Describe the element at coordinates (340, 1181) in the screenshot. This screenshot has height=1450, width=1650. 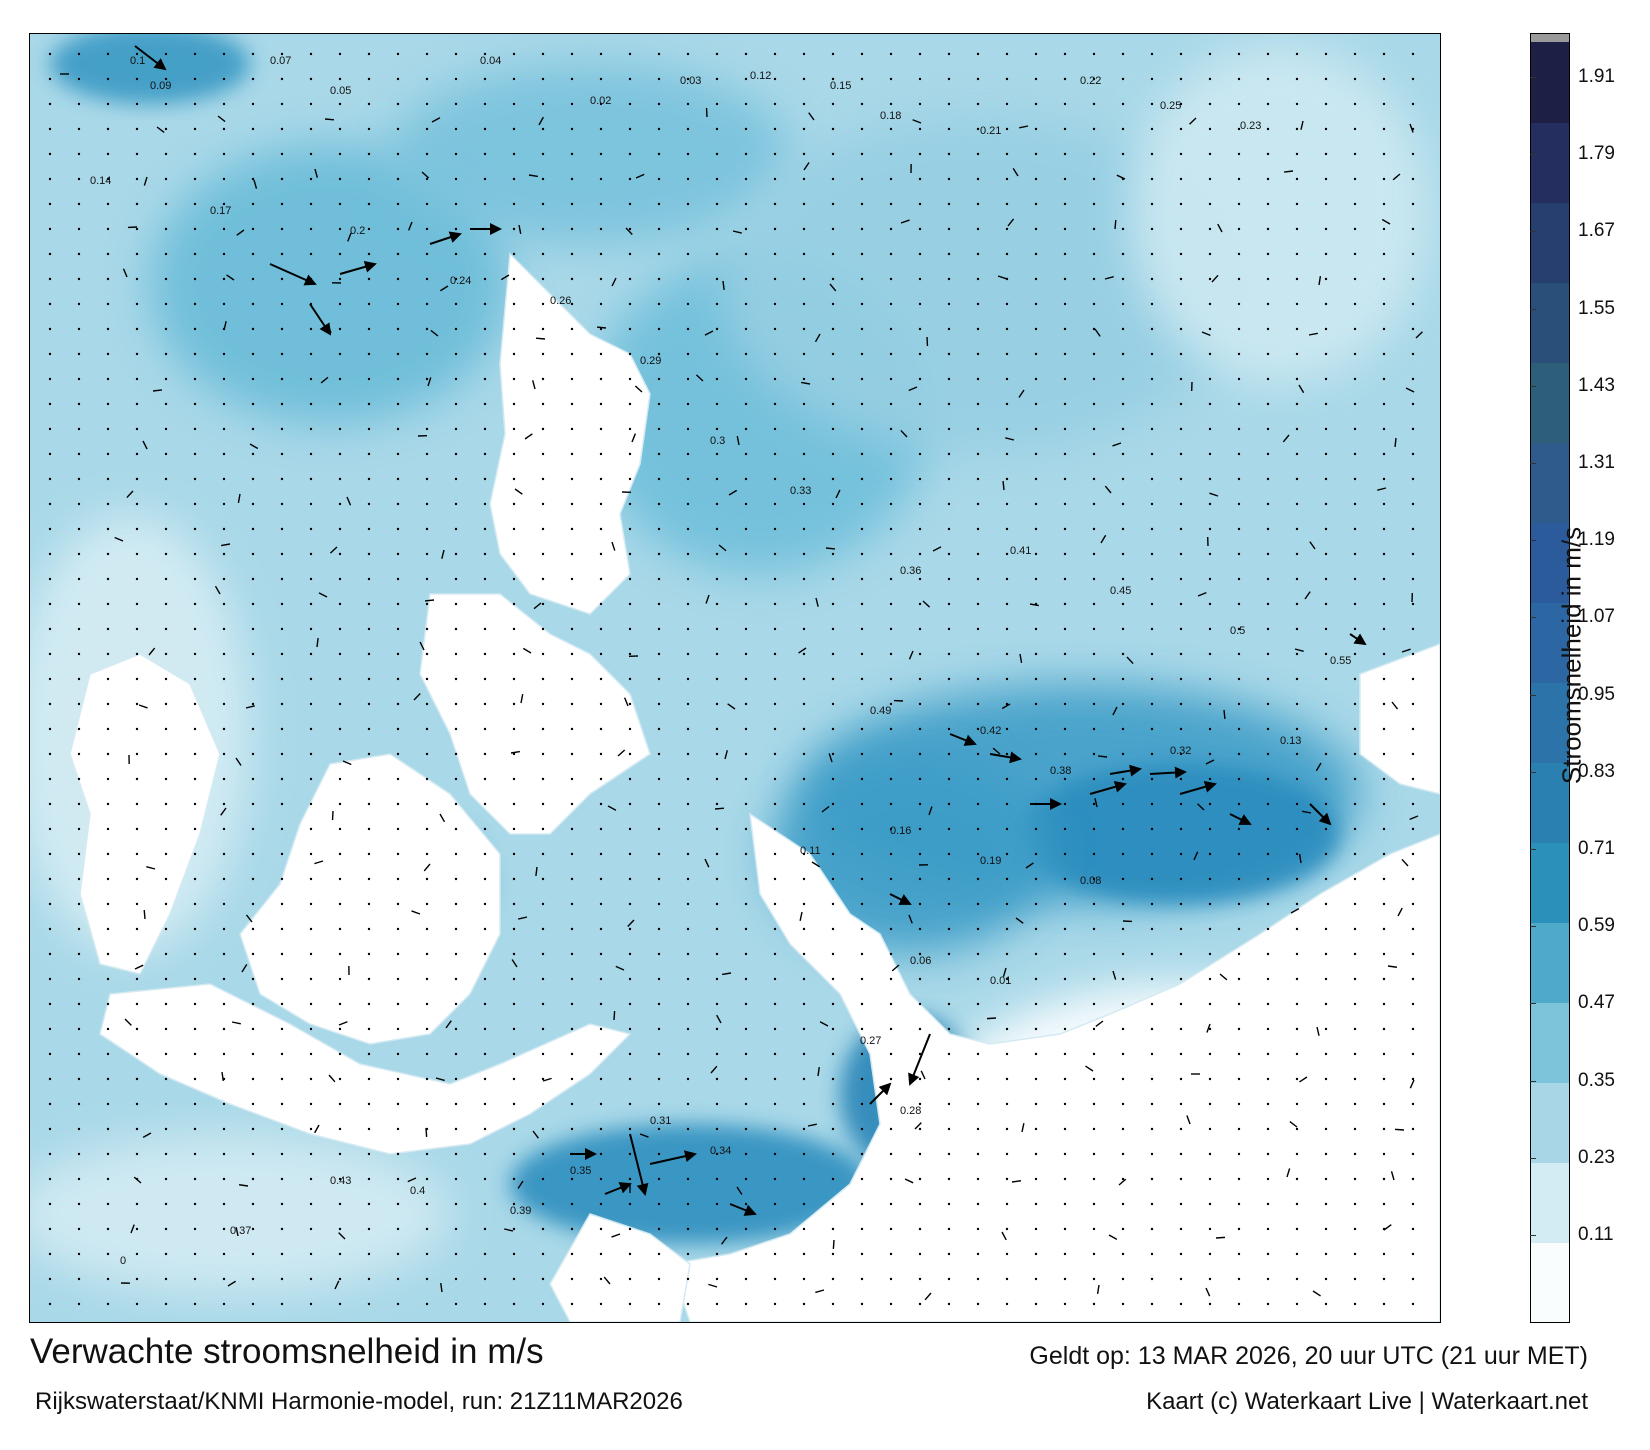
I see `current-value-label: 0.43` at that location.